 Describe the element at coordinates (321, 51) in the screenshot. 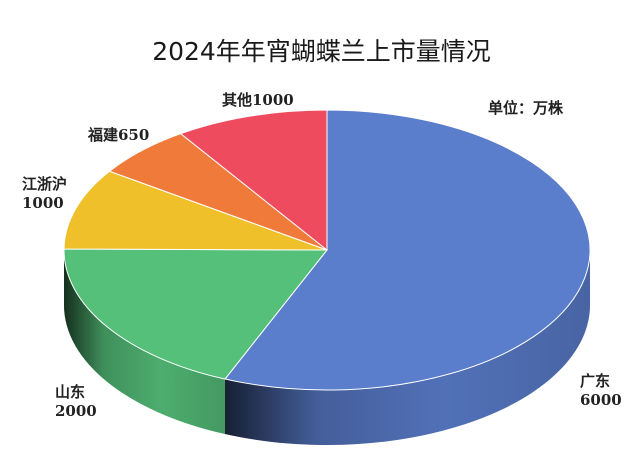

I see `chart-title: 2024年年宵蝴蝶兰上市量情况` at that location.